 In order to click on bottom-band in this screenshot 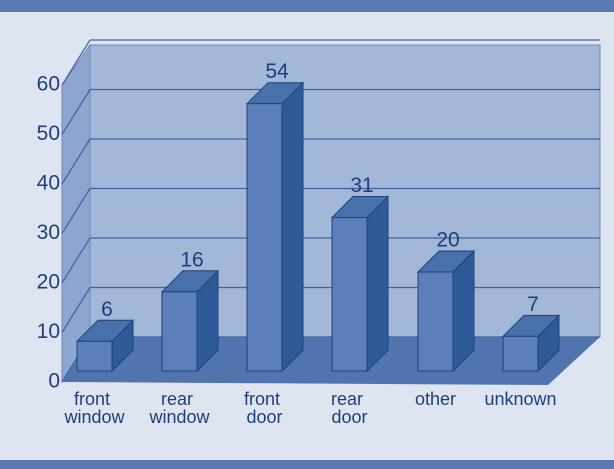, I will do `click(307, 464)`.